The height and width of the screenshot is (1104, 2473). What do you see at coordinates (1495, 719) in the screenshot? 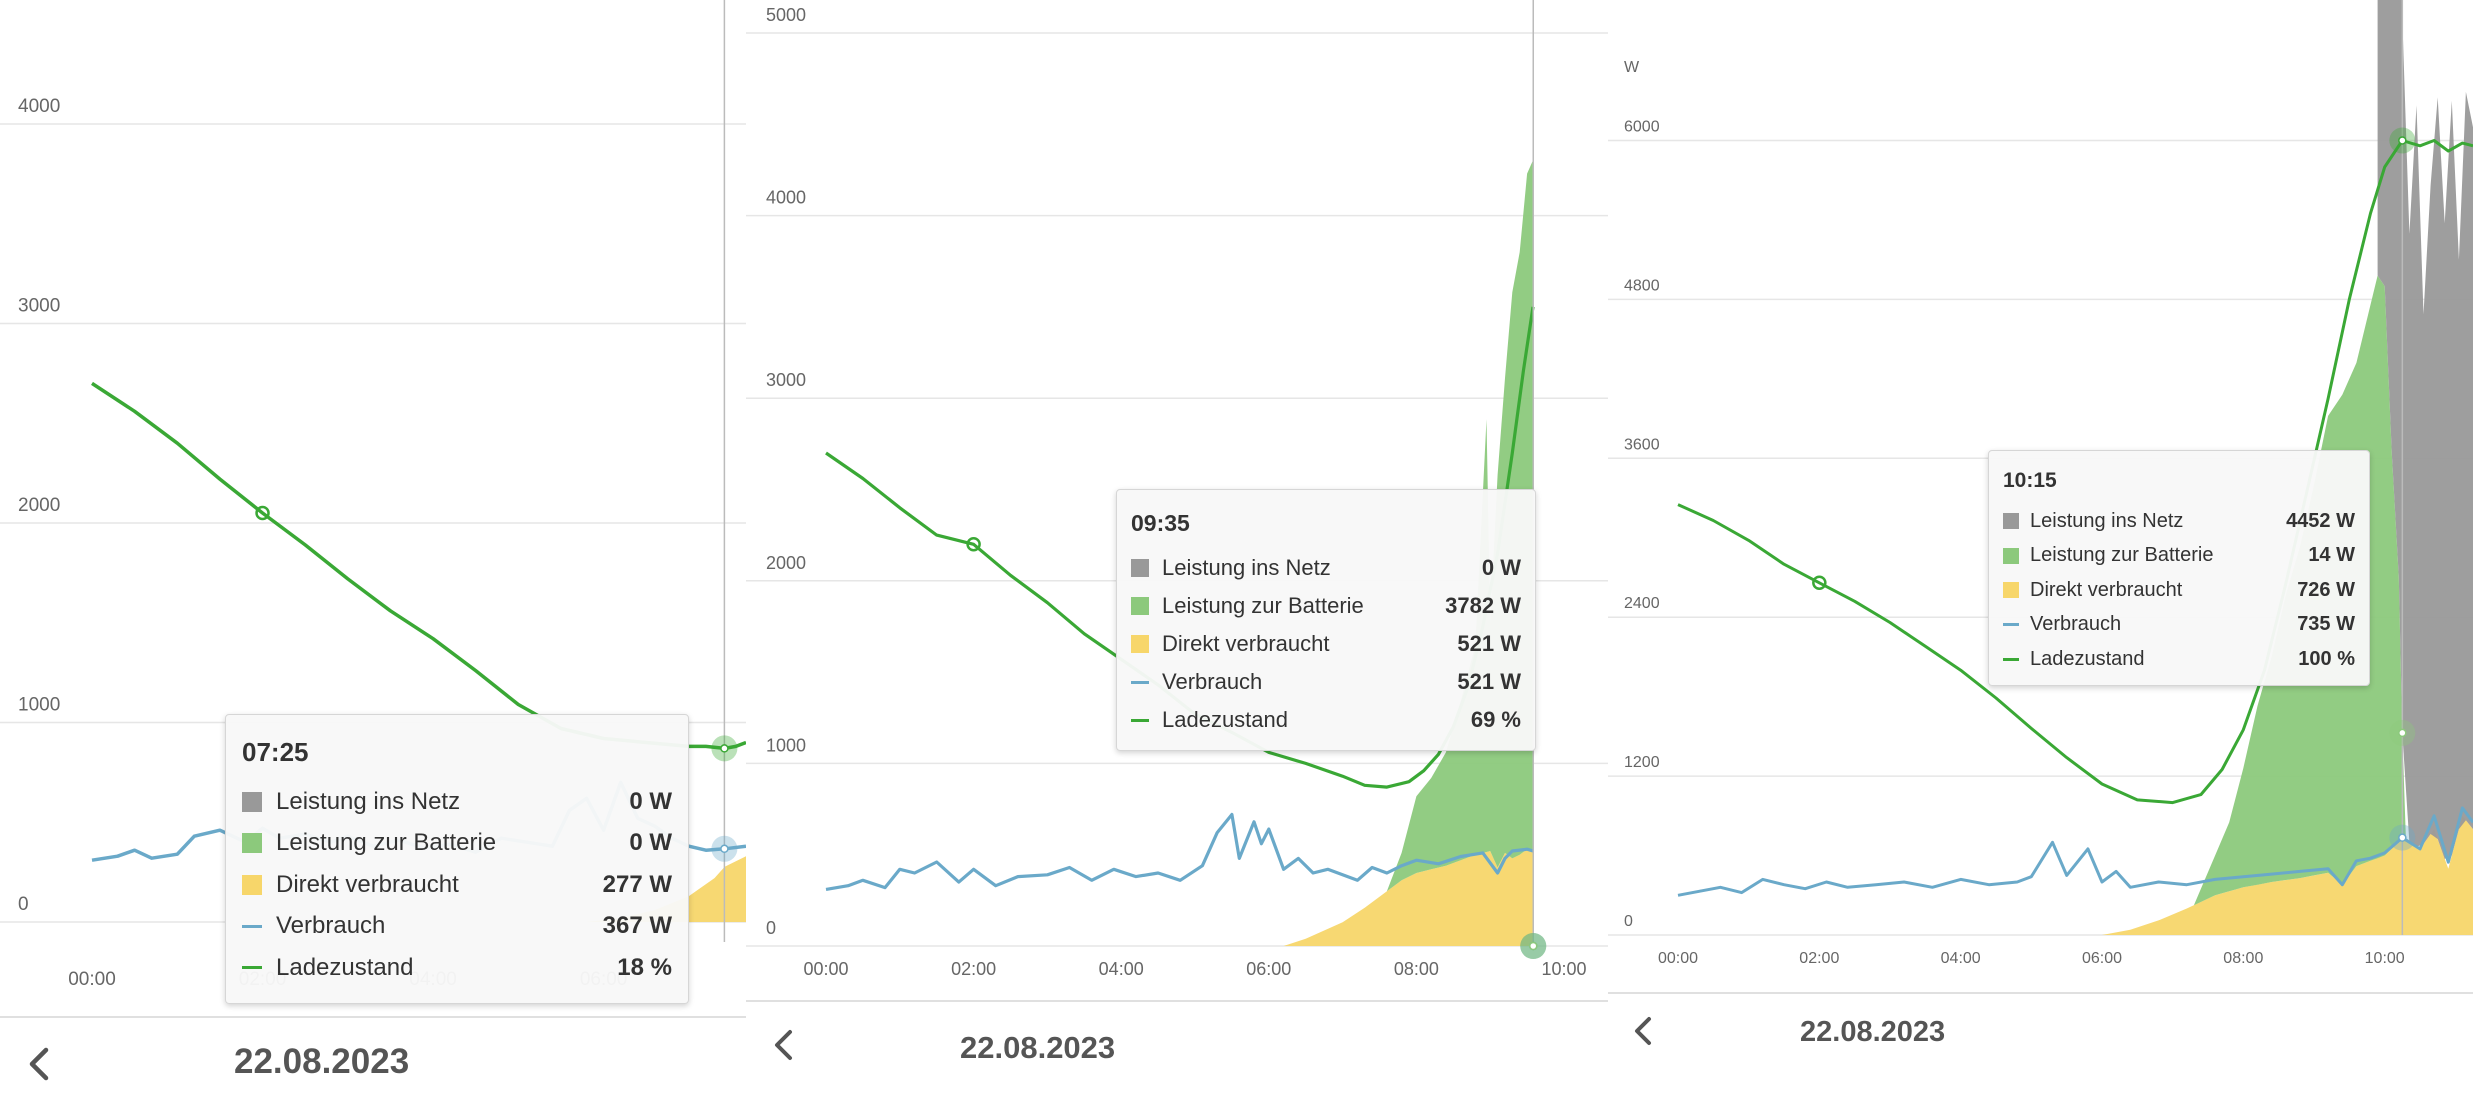
I see `tooltip-series-value: 69 %` at bounding box center [1495, 719].